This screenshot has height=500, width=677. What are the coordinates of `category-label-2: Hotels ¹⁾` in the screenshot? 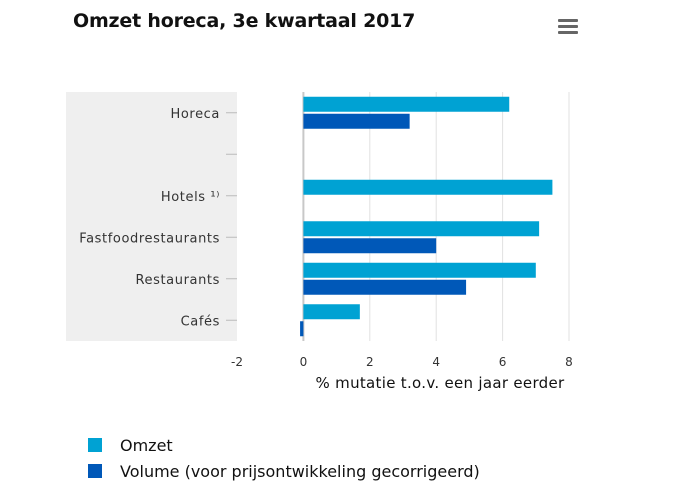 It's located at (190, 197).